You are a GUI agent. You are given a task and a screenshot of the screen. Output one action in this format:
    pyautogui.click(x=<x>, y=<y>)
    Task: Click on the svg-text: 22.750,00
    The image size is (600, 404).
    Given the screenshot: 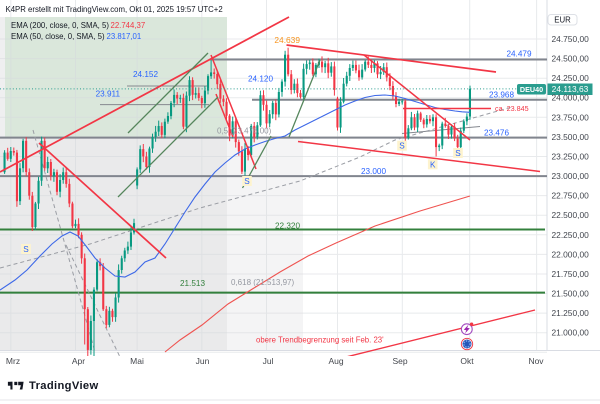 What is the action you would take?
    pyautogui.click(x=571, y=196)
    